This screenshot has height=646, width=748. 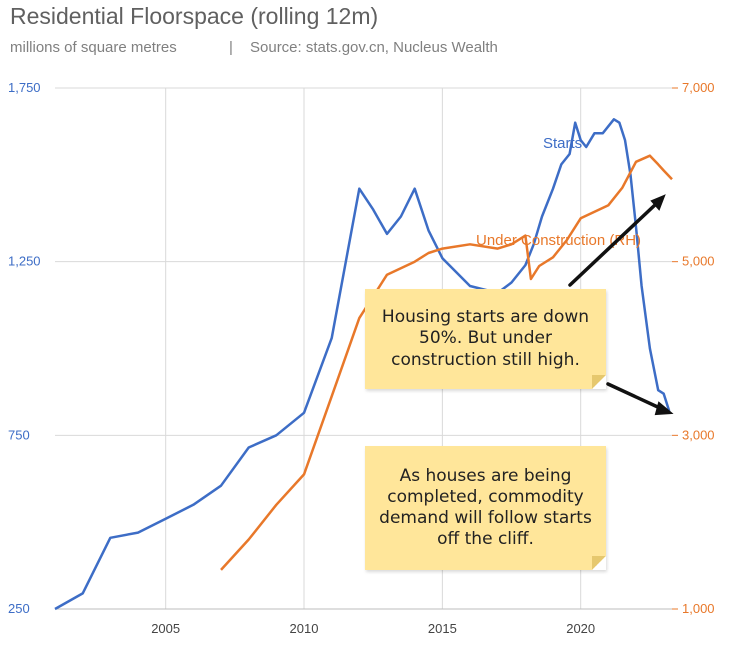 What do you see at coordinates (640, 399) in the screenshot?
I see `arrow-to-starts` at bounding box center [640, 399].